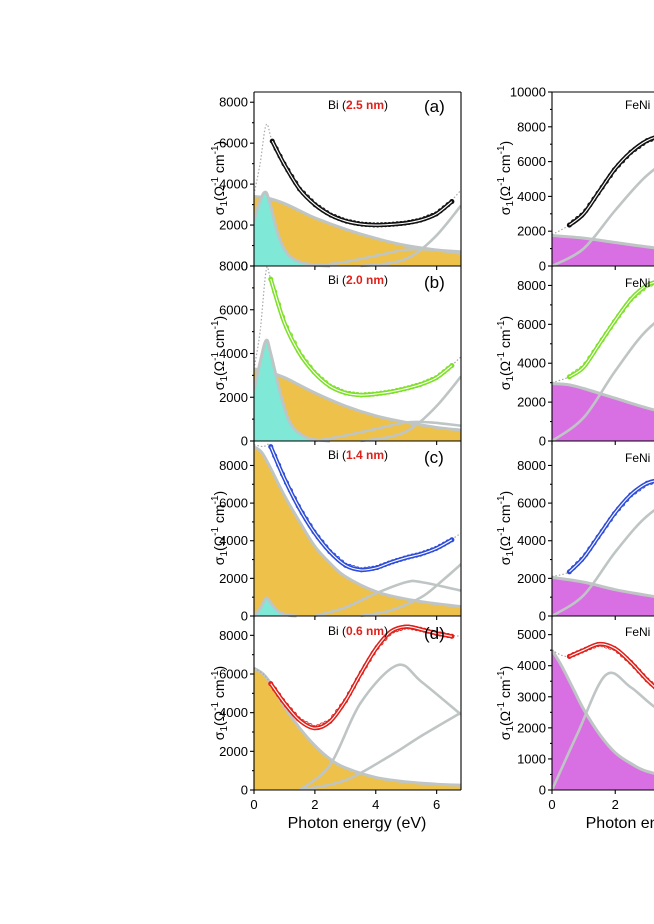 This screenshot has width=654, height=924. I want to click on exp-data-f, so click(610, 329).